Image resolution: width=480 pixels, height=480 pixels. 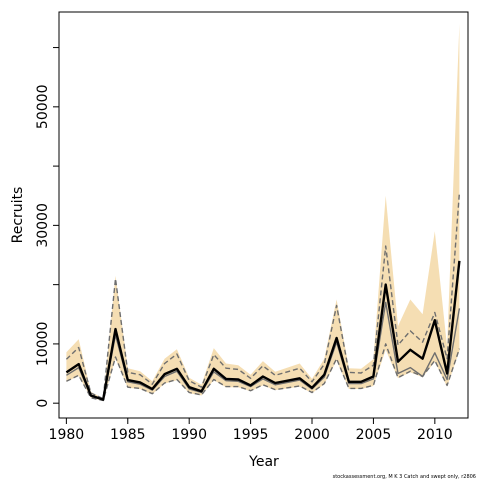 What do you see at coordinates (189, 435) in the screenshot?
I see `x-tick-label: 1990` at bounding box center [189, 435].